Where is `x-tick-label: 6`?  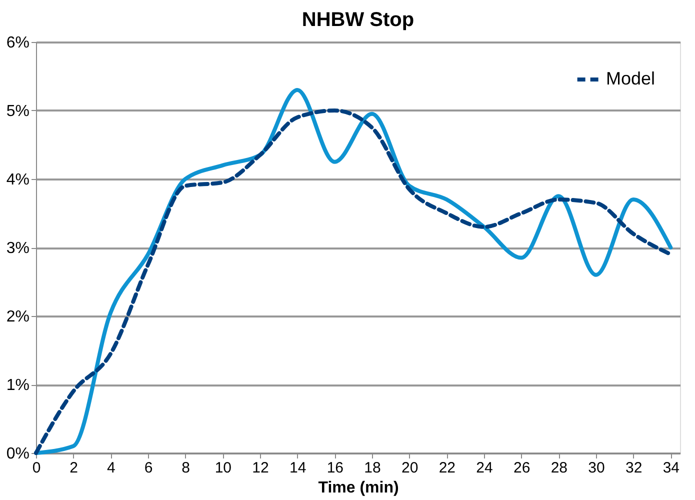
x-tick-label: 6 is located at coordinates (148, 468).